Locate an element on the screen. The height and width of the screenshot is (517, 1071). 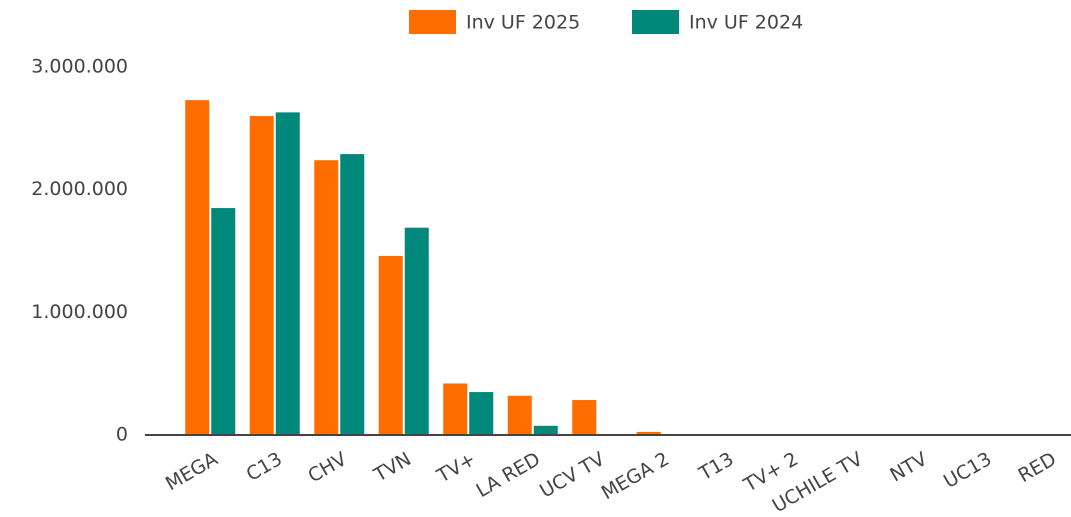
x-tick-label: RED is located at coordinates (1037, 467).